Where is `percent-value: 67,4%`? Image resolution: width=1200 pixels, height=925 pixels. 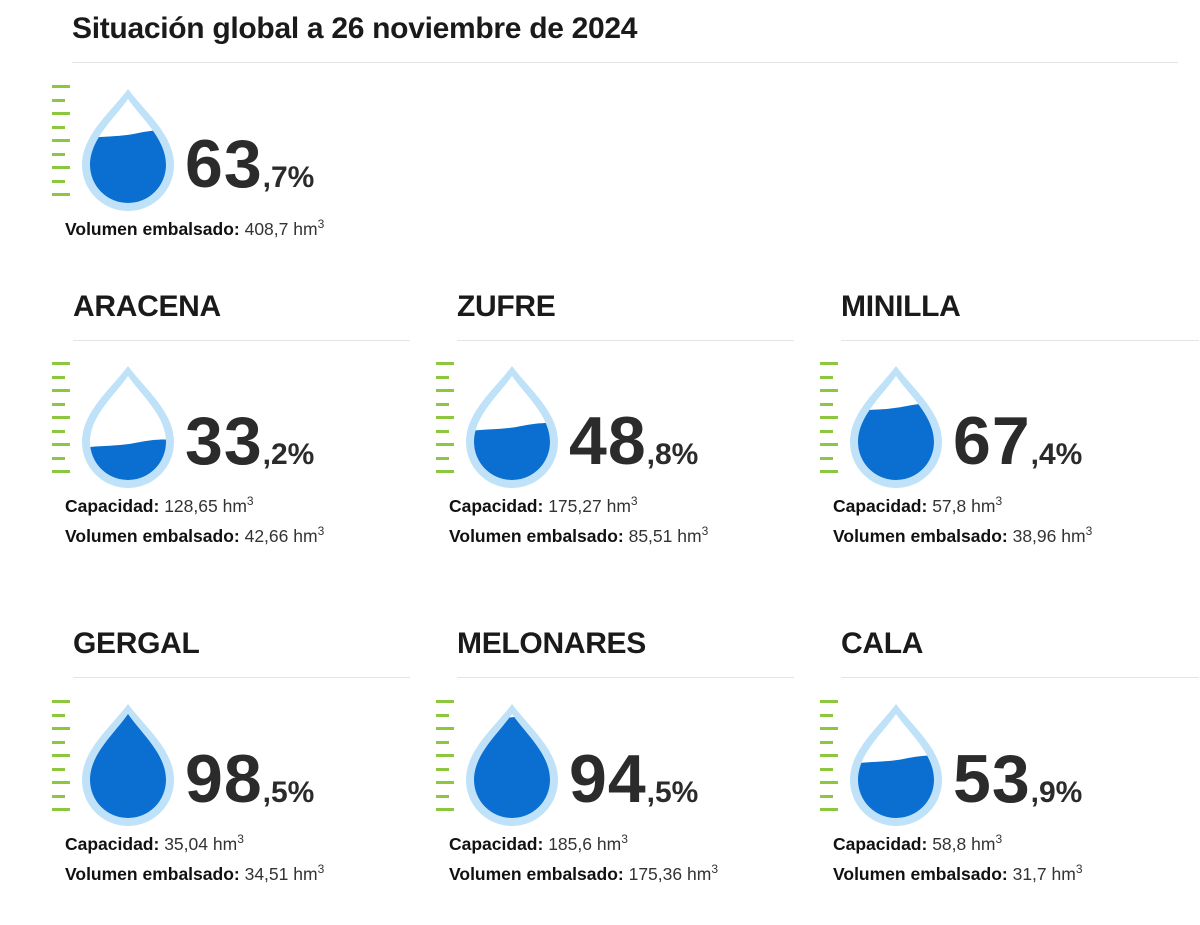
percent-value: 67,4% is located at coordinates (1018, 441).